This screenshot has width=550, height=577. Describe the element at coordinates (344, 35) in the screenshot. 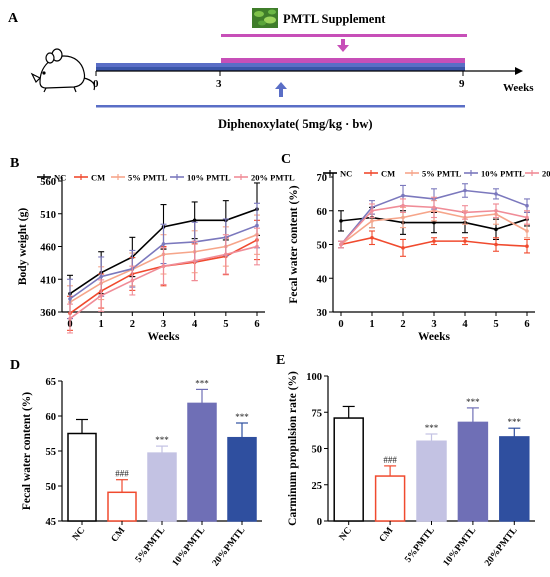

I see `supplement-line` at that location.